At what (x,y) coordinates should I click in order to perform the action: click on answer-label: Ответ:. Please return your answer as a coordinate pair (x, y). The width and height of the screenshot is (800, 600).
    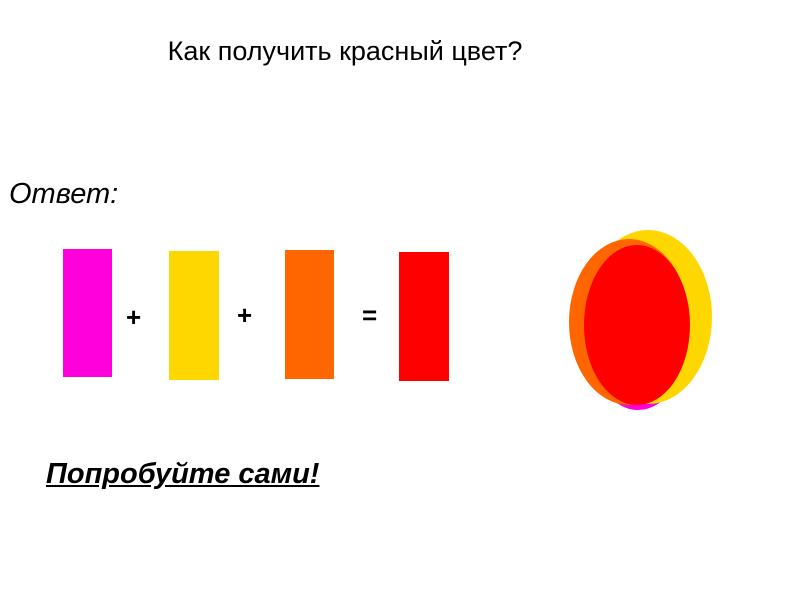
    Looking at the image, I should click on (64, 194).